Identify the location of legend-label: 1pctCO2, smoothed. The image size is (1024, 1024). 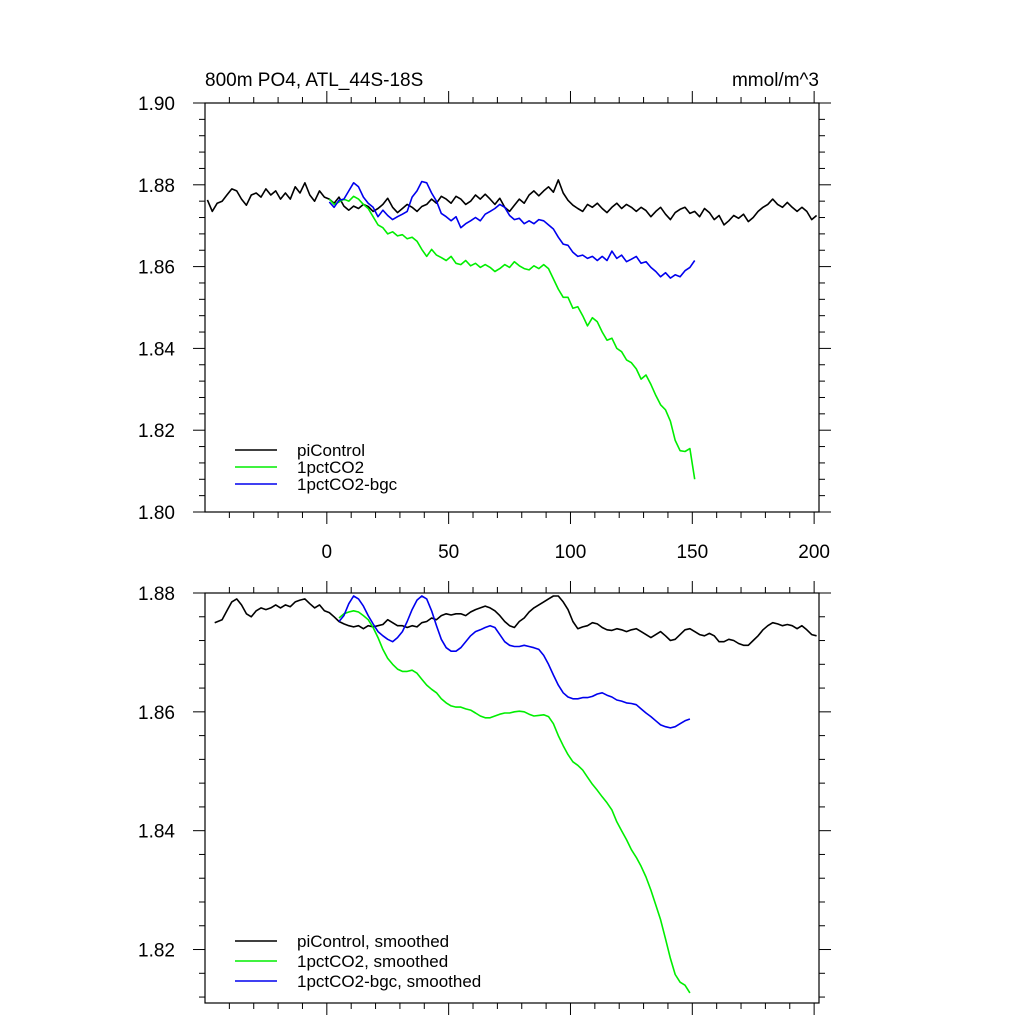
(372, 961).